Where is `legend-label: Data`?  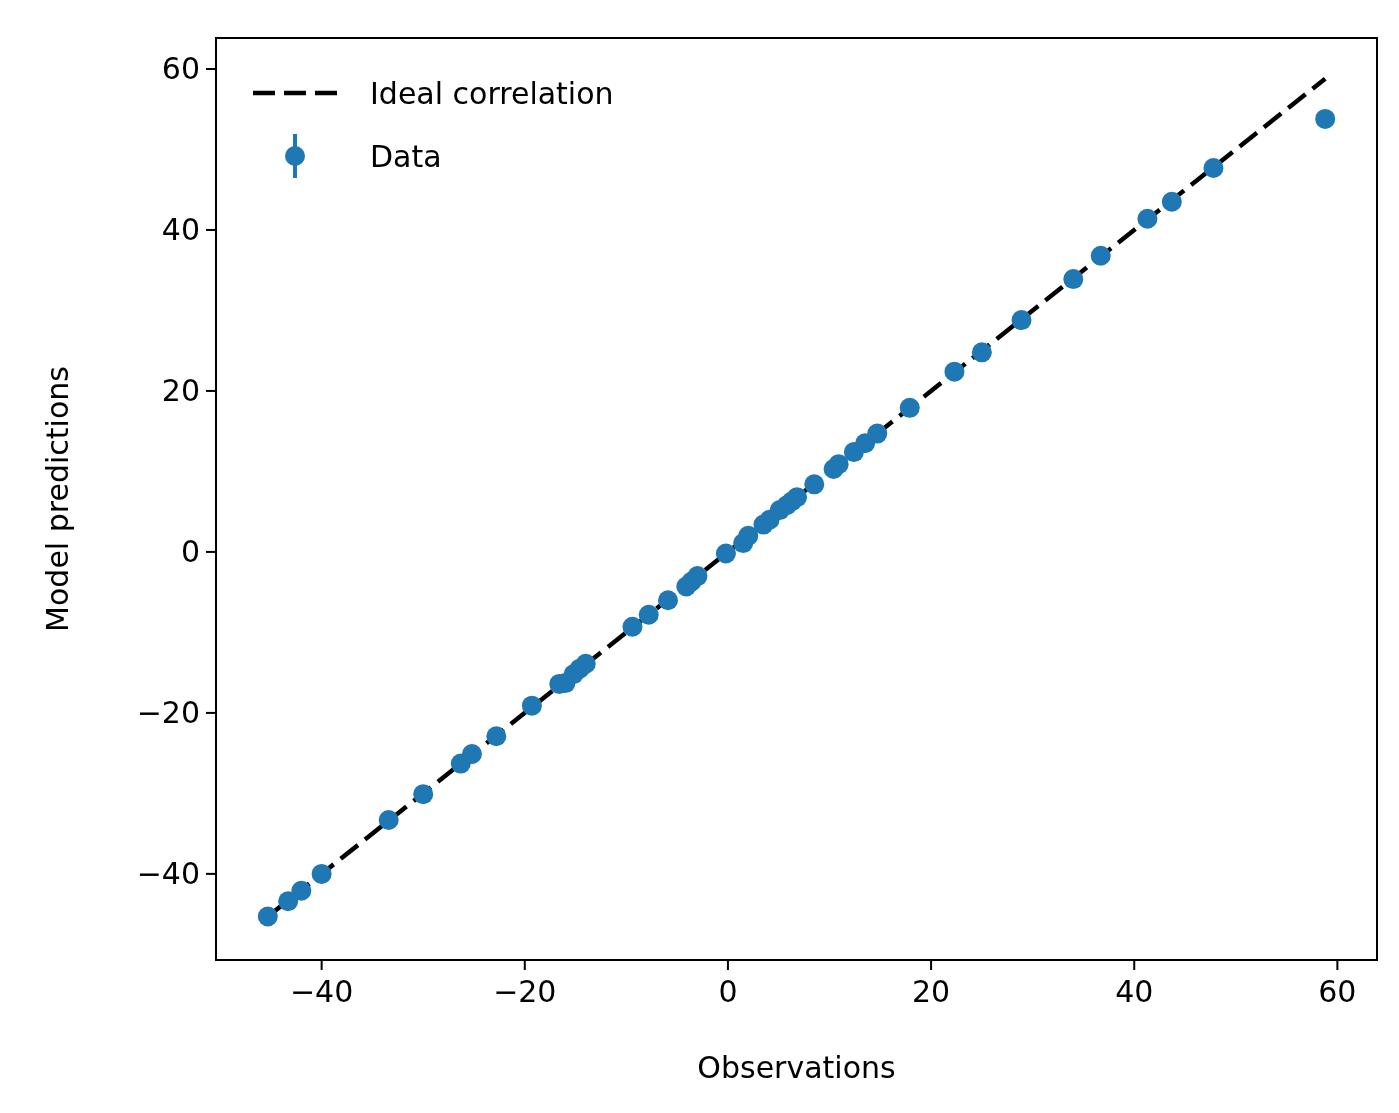 legend-label: Data is located at coordinates (406, 156).